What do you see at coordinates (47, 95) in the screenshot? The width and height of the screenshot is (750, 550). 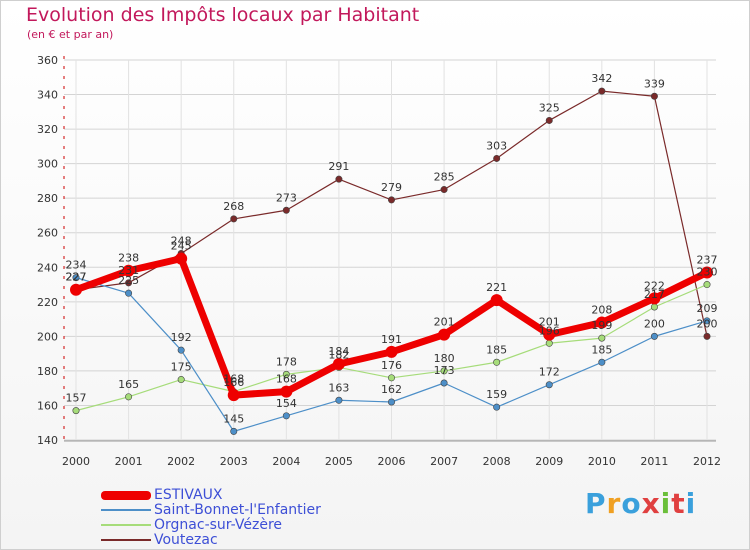 I see `y-tick-label: 340` at bounding box center [47, 95].